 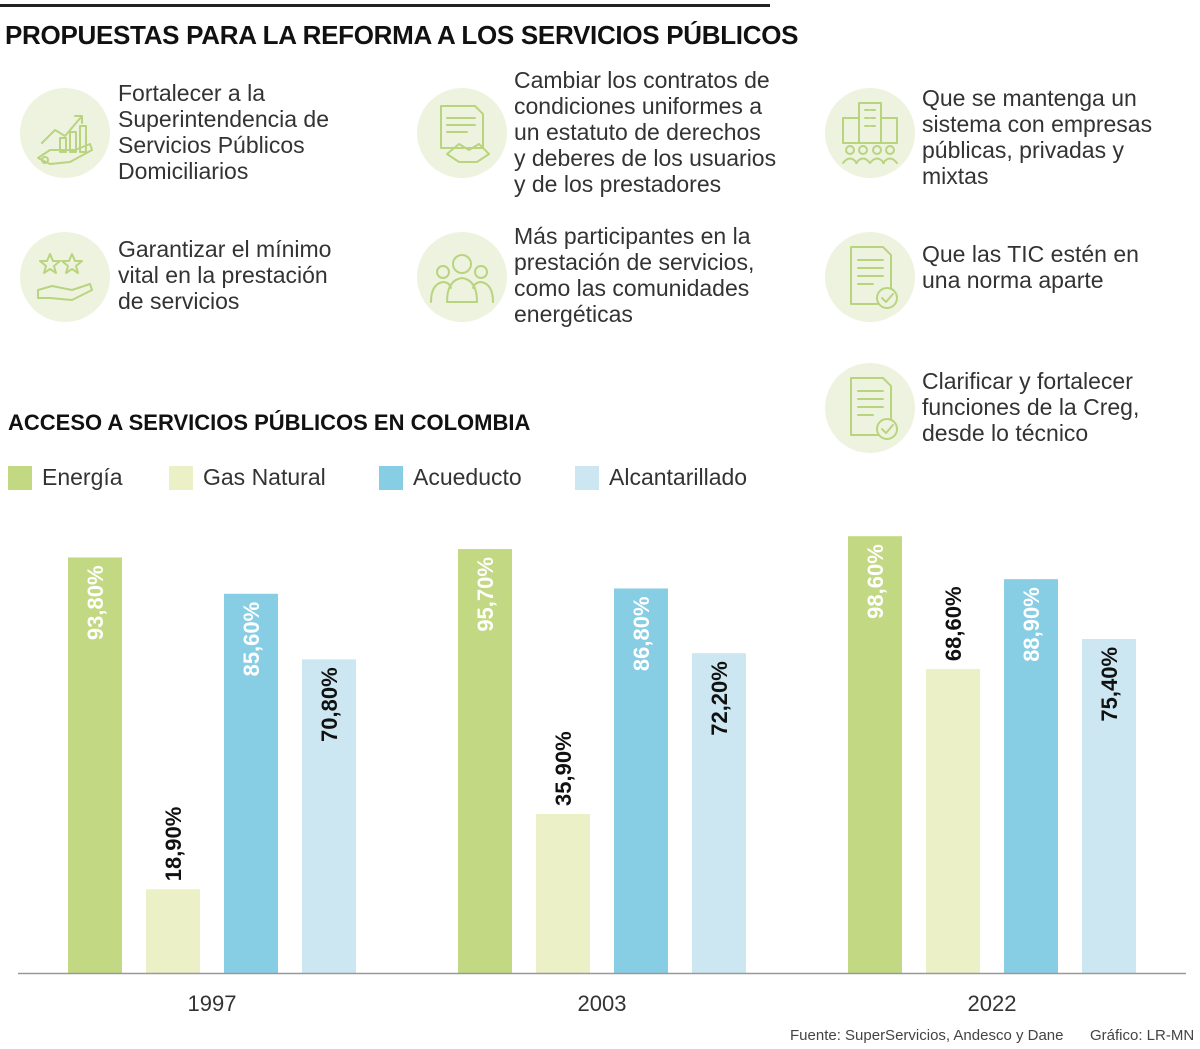 I want to click on legend-label: Energía, so click(x=82, y=477).